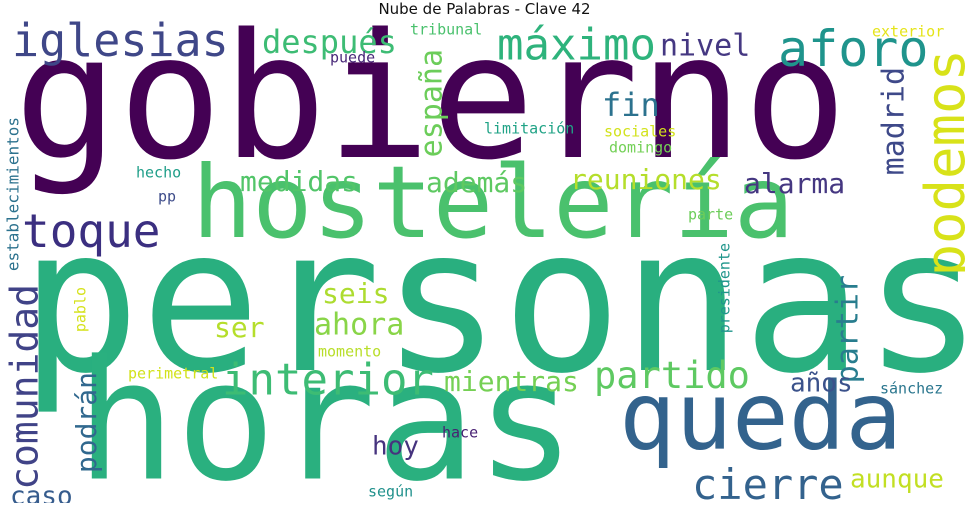  What do you see at coordinates (239, 327) in the screenshot?
I see `word-ser: ser` at bounding box center [239, 327].